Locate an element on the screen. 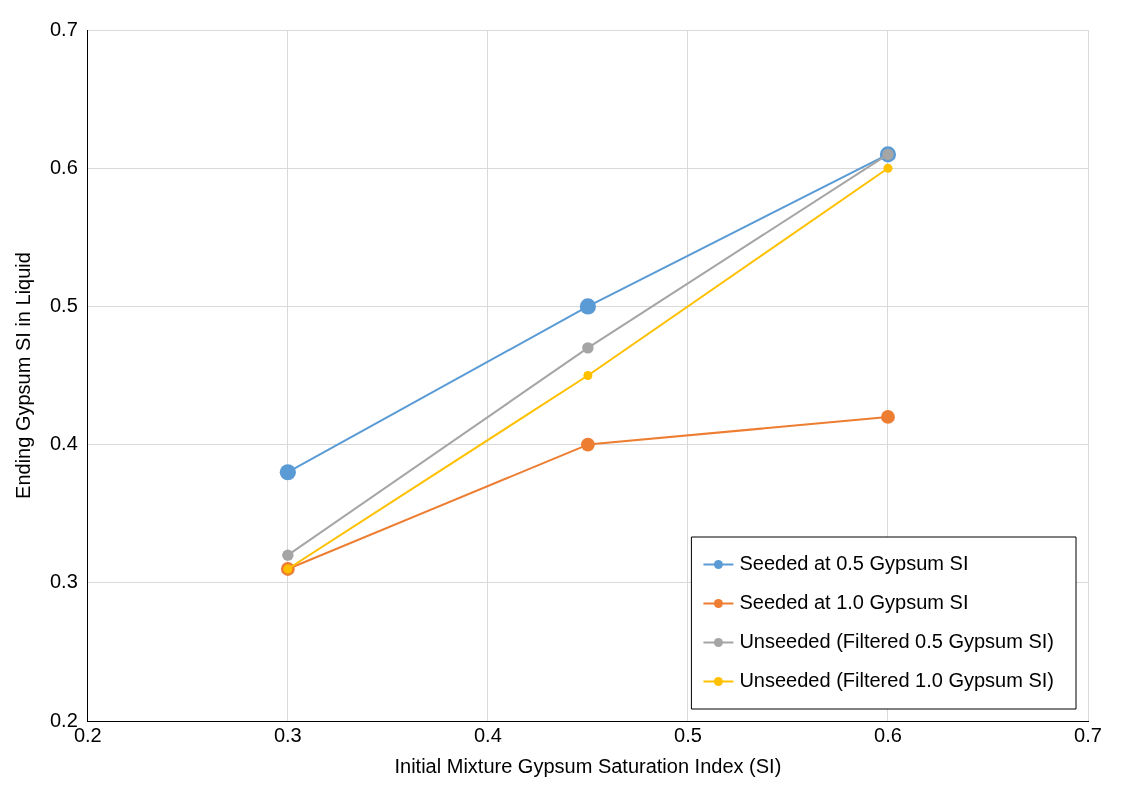  legend-label: Unseeded (Filtered 1.0 Gypsum SI) is located at coordinates (897, 680).